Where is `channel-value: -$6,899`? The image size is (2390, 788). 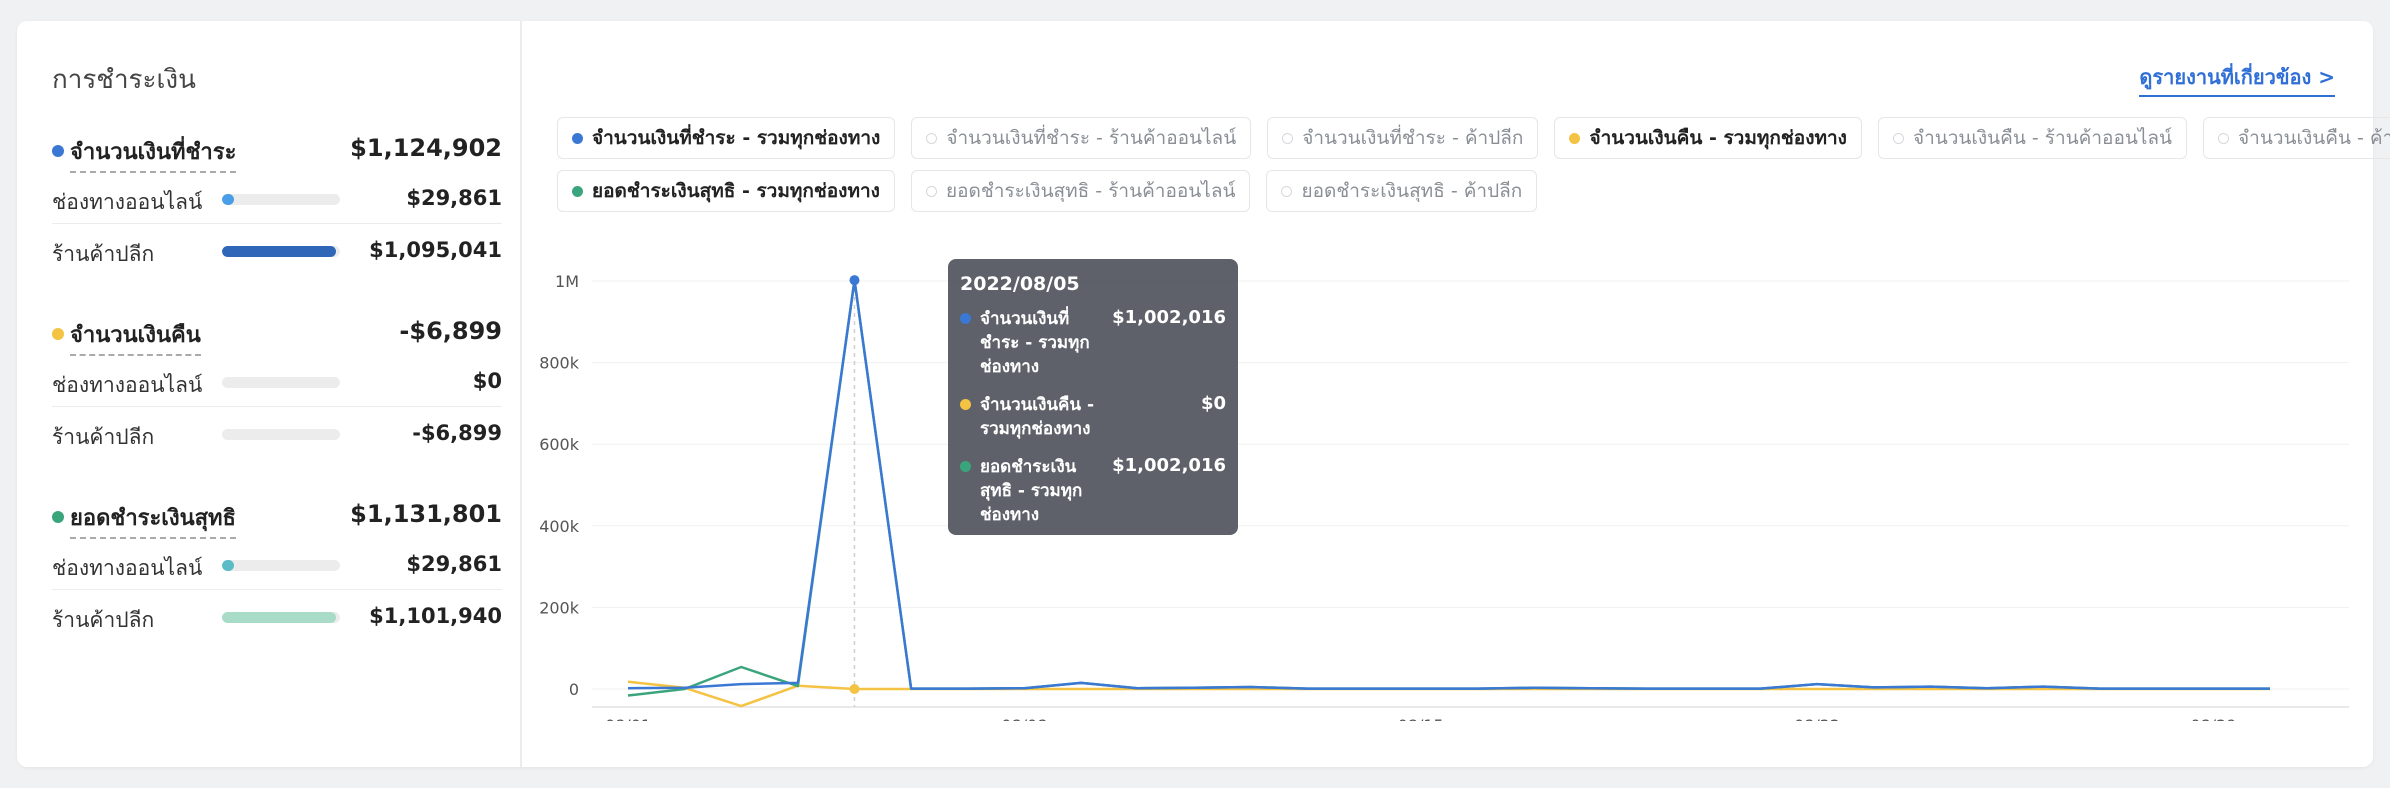
channel-value: -$6,899 is located at coordinates (457, 433).